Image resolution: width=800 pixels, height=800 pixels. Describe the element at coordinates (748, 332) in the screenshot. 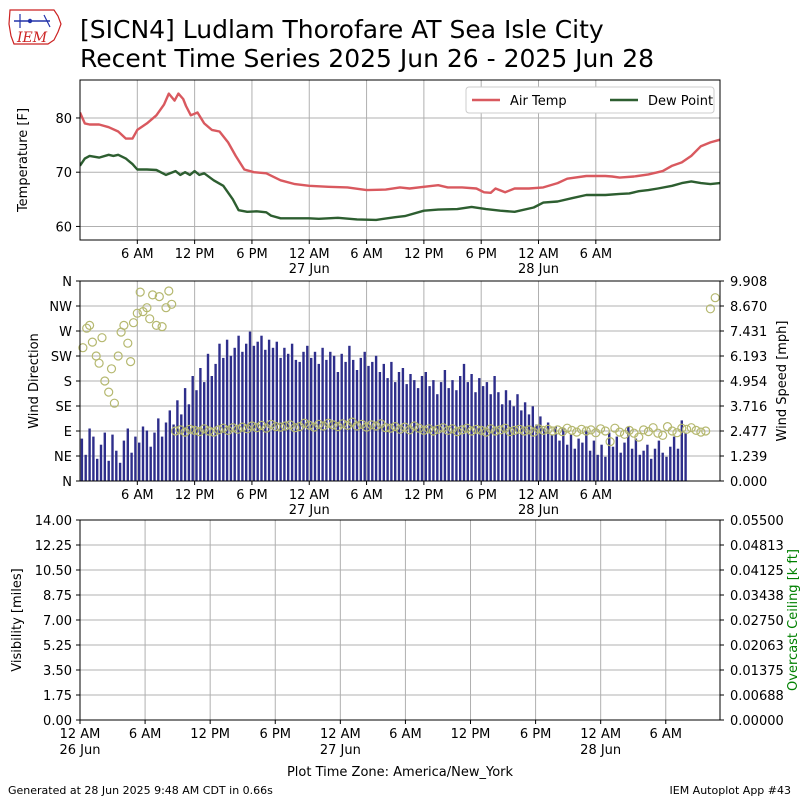

I see `wind-speed-tick-label: 7.431` at that location.